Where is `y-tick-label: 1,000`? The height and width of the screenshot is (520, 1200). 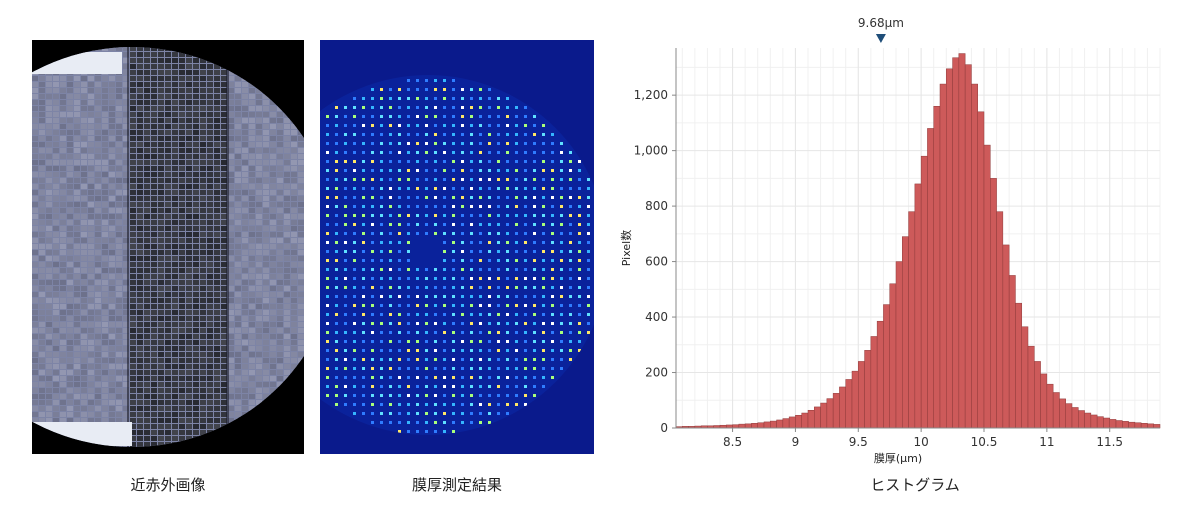
y-tick-label: 1,000 is located at coordinates (651, 151).